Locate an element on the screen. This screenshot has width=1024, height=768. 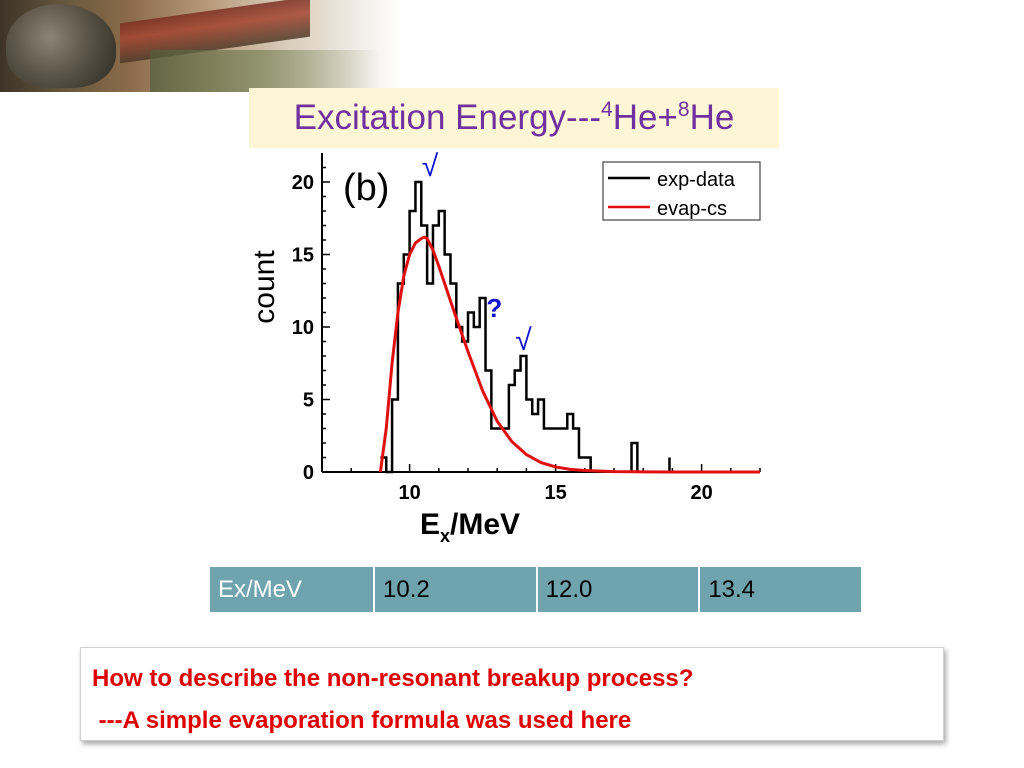
slide-title: Excitation Energy---4He+8He is located at coordinates (514, 118).